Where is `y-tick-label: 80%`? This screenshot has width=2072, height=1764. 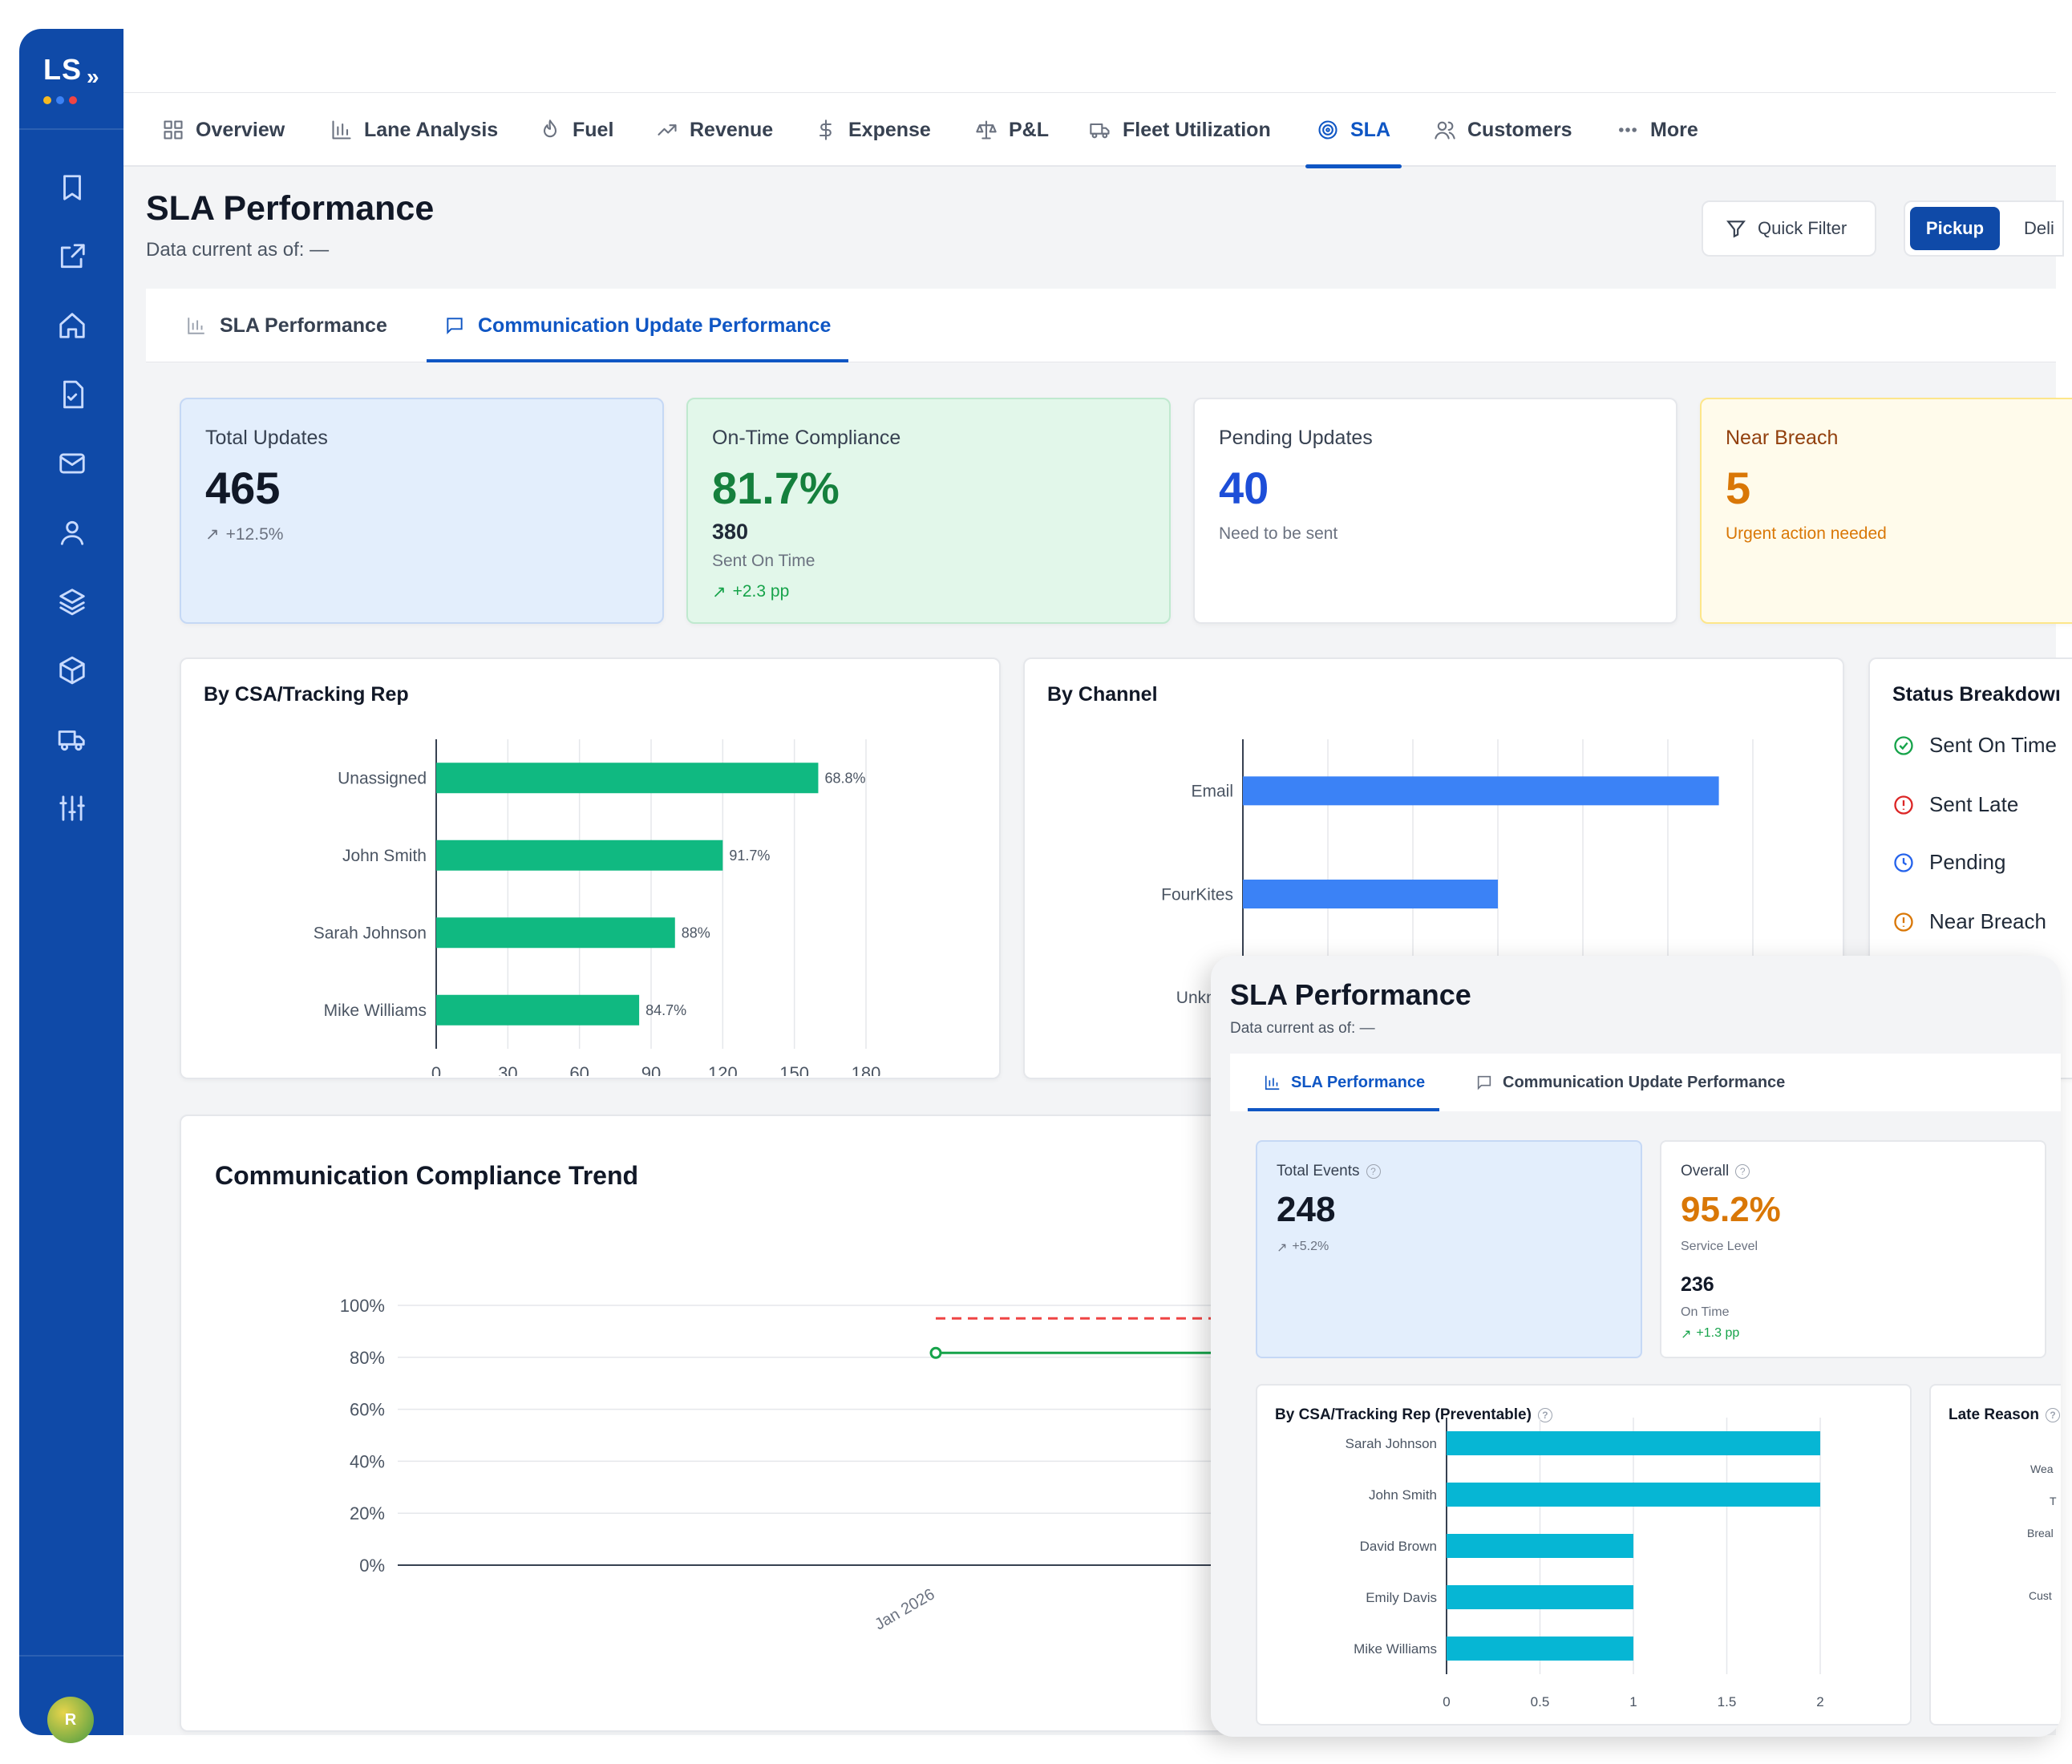
y-tick-label: 80% is located at coordinates (367, 1358).